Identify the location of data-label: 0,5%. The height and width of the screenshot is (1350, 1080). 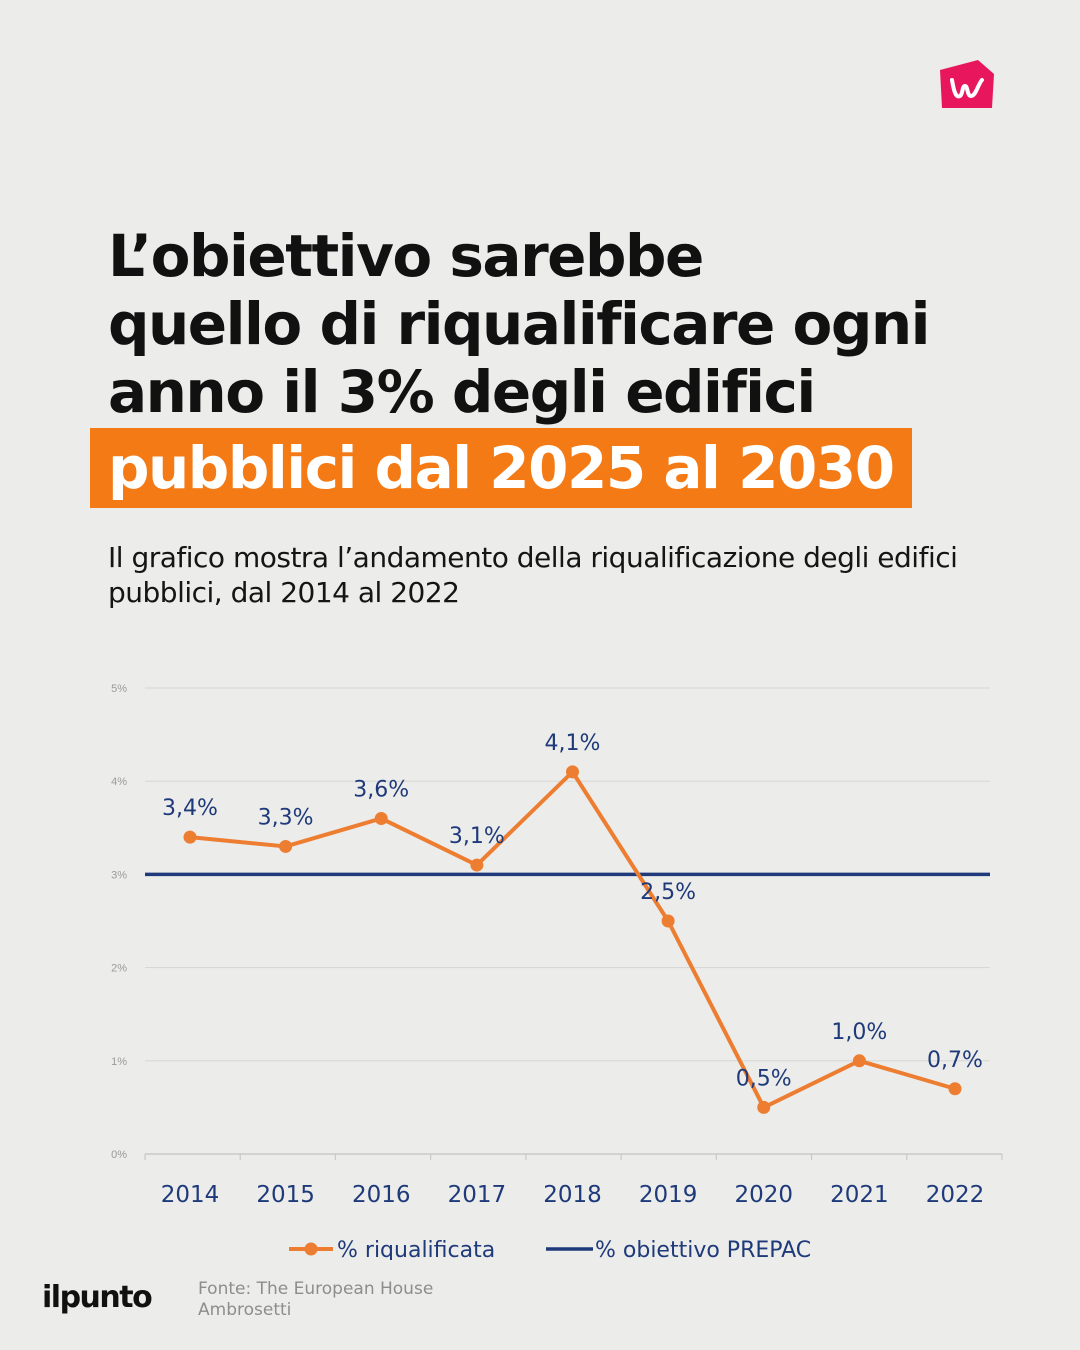
(764, 1078).